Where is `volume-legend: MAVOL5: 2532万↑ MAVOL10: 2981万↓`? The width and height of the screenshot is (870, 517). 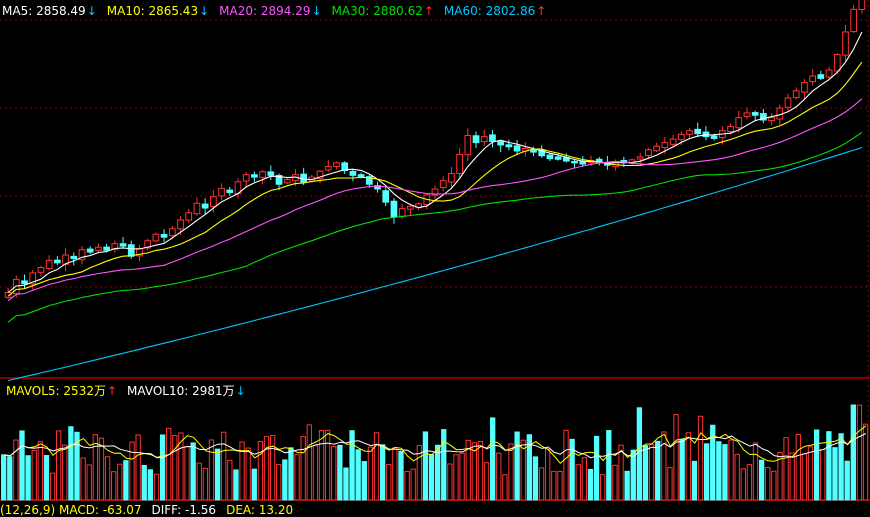 volume-legend: MAVOL5: 2532万↑ MAVOL10: 2981万↓ is located at coordinates (131, 391).